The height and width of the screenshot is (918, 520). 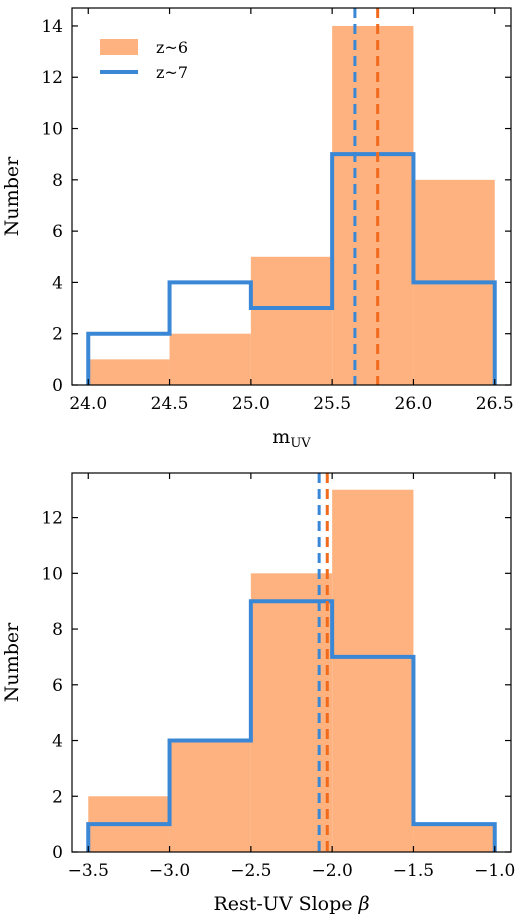 What do you see at coordinates (172, 72) in the screenshot?
I see `legend-label-z7: z~7` at bounding box center [172, 72].